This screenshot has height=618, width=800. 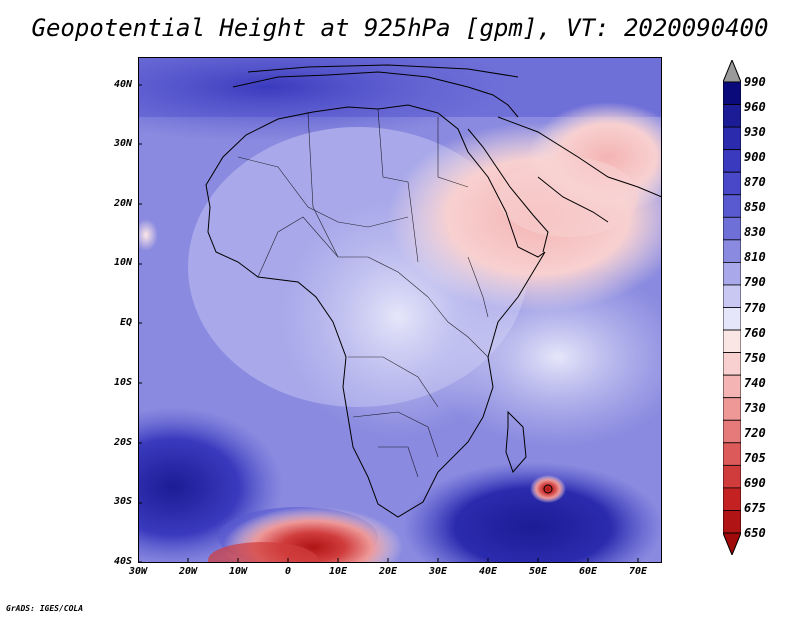 I want to click on lat-label: 40N, so click(x=122, y=84).